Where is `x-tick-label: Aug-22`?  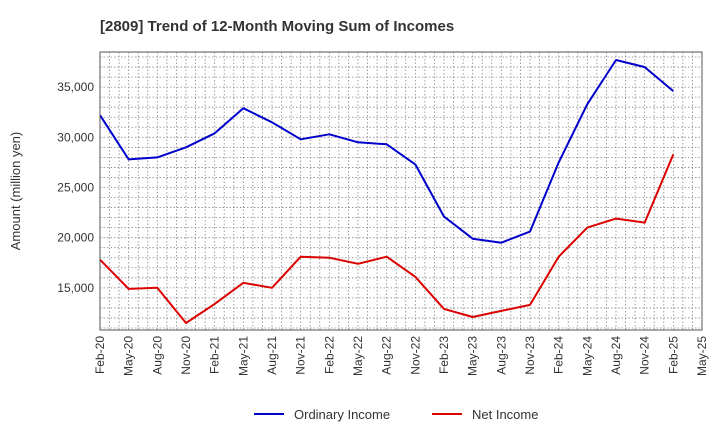
x-tick-label: Aug-22 is located at coordinates (387, 355).